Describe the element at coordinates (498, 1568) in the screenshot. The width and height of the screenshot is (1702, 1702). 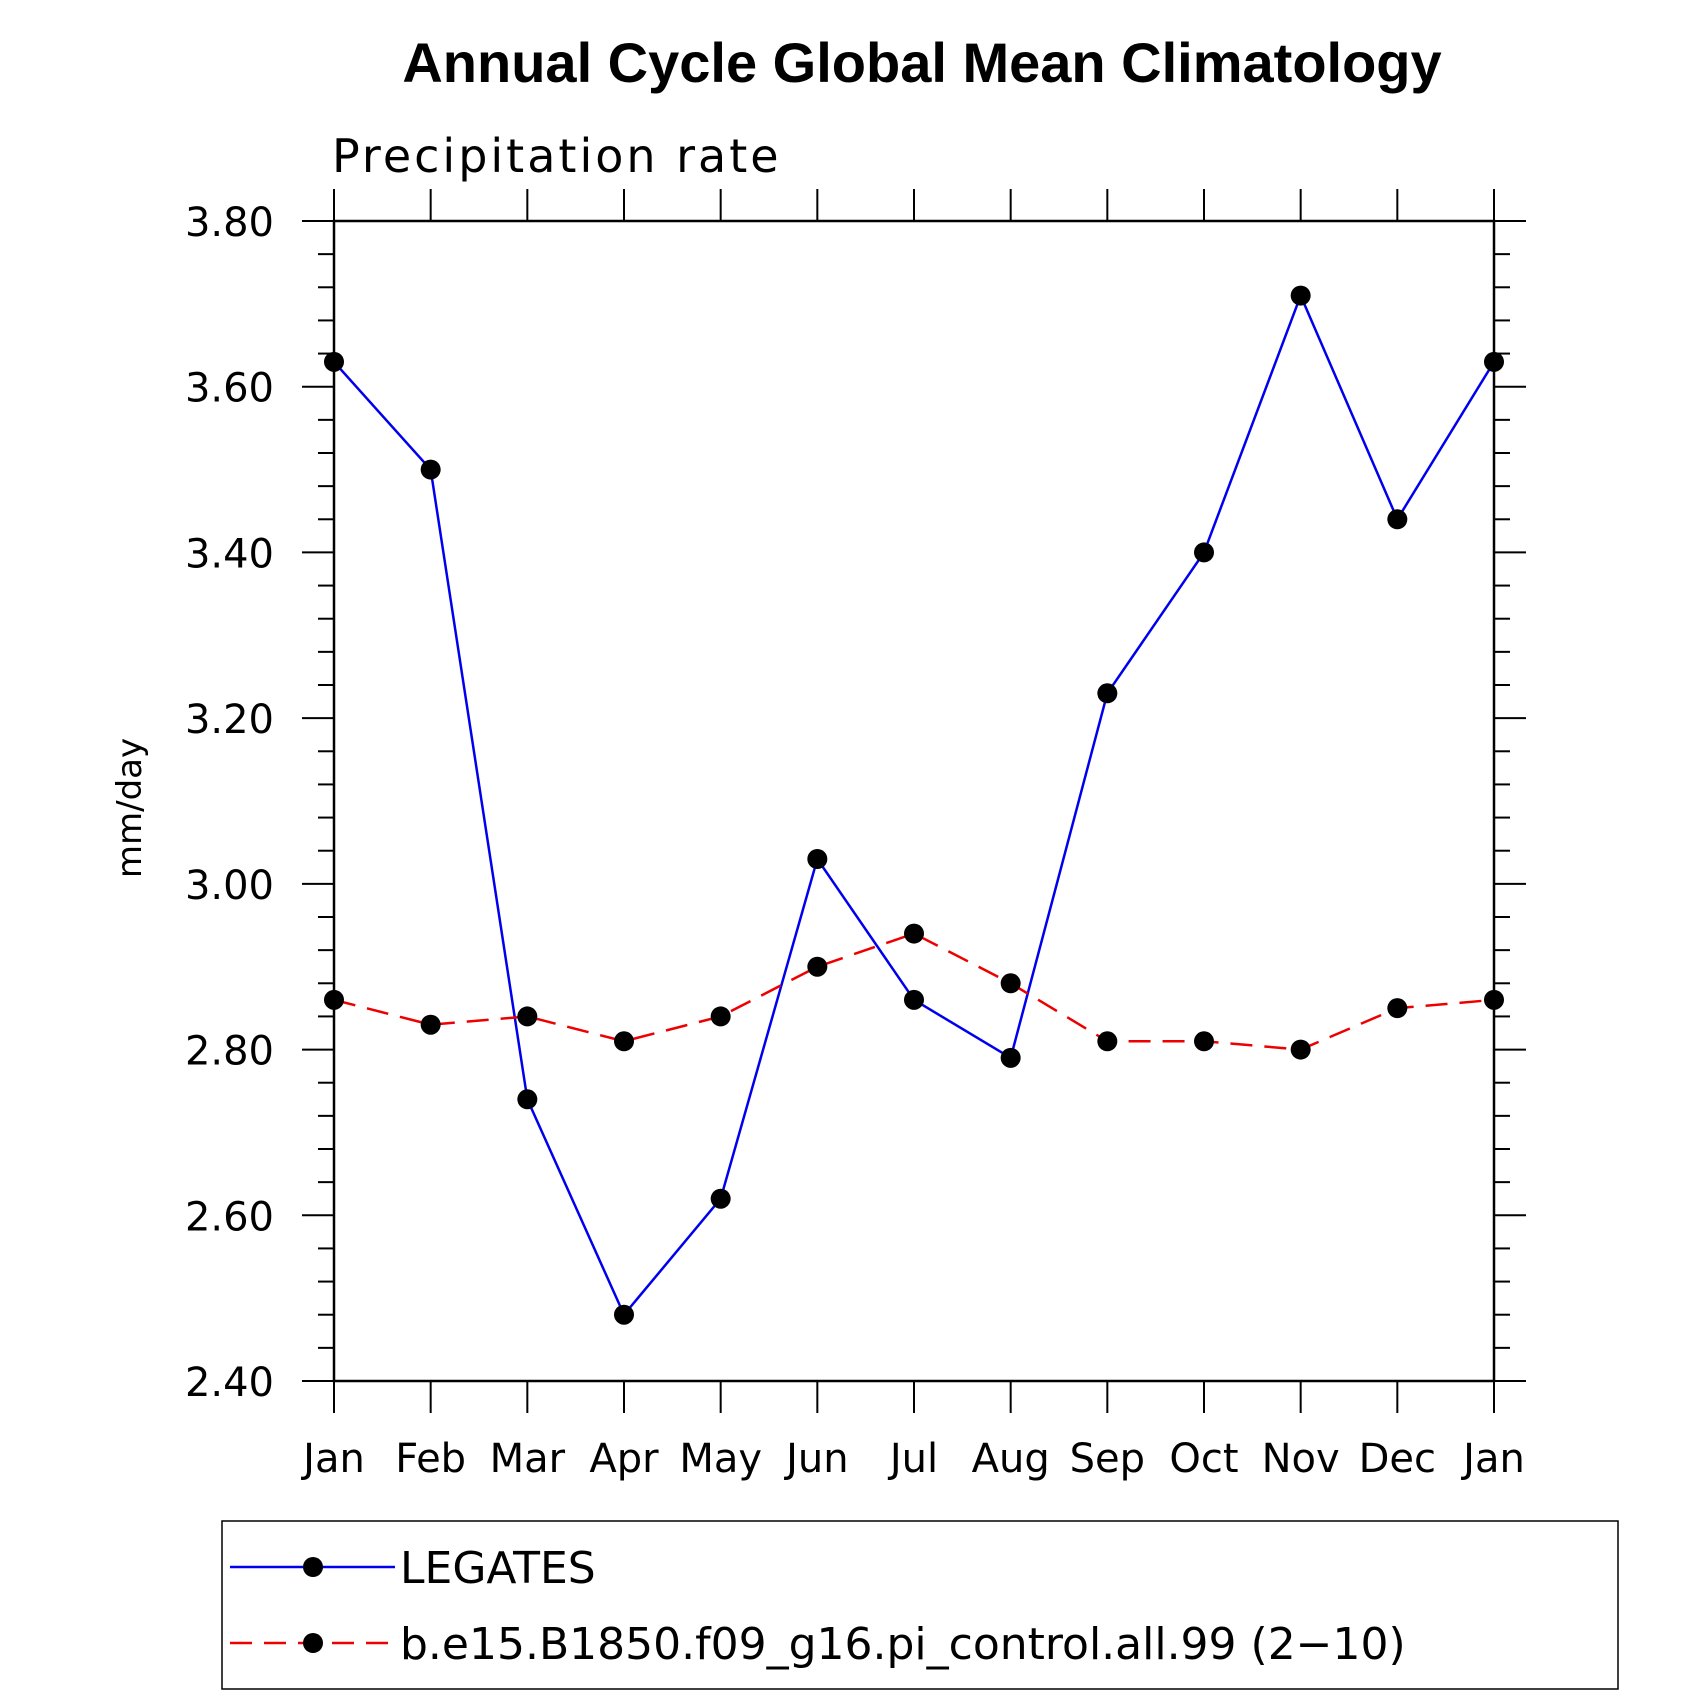
I see `legend-label-legates: LEGATES` at that location.